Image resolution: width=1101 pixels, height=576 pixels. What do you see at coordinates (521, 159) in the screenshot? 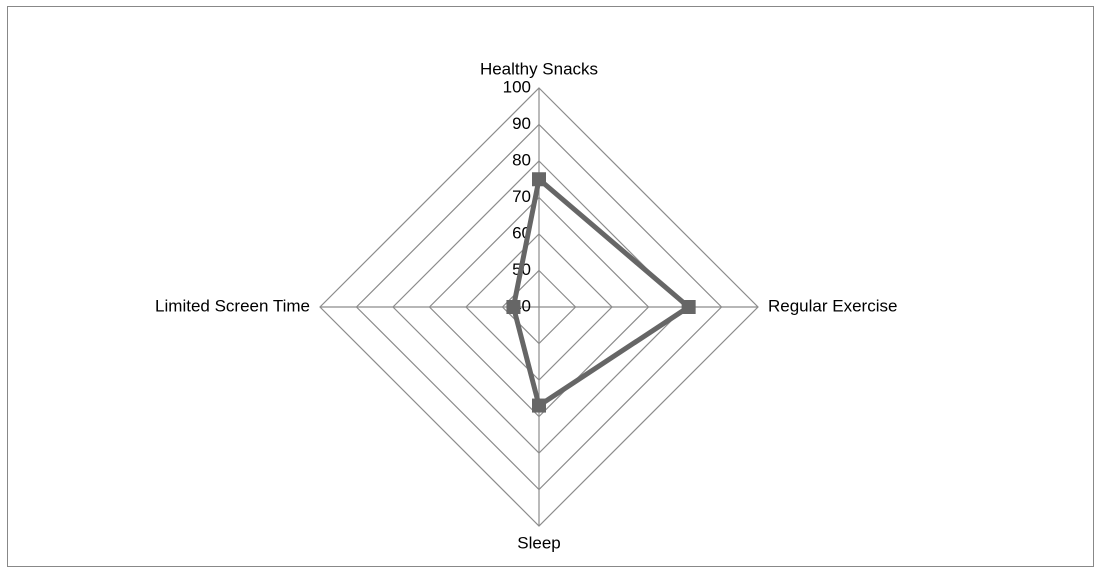
I see `r-tick-label: 80` at bounding box center [521, 159].